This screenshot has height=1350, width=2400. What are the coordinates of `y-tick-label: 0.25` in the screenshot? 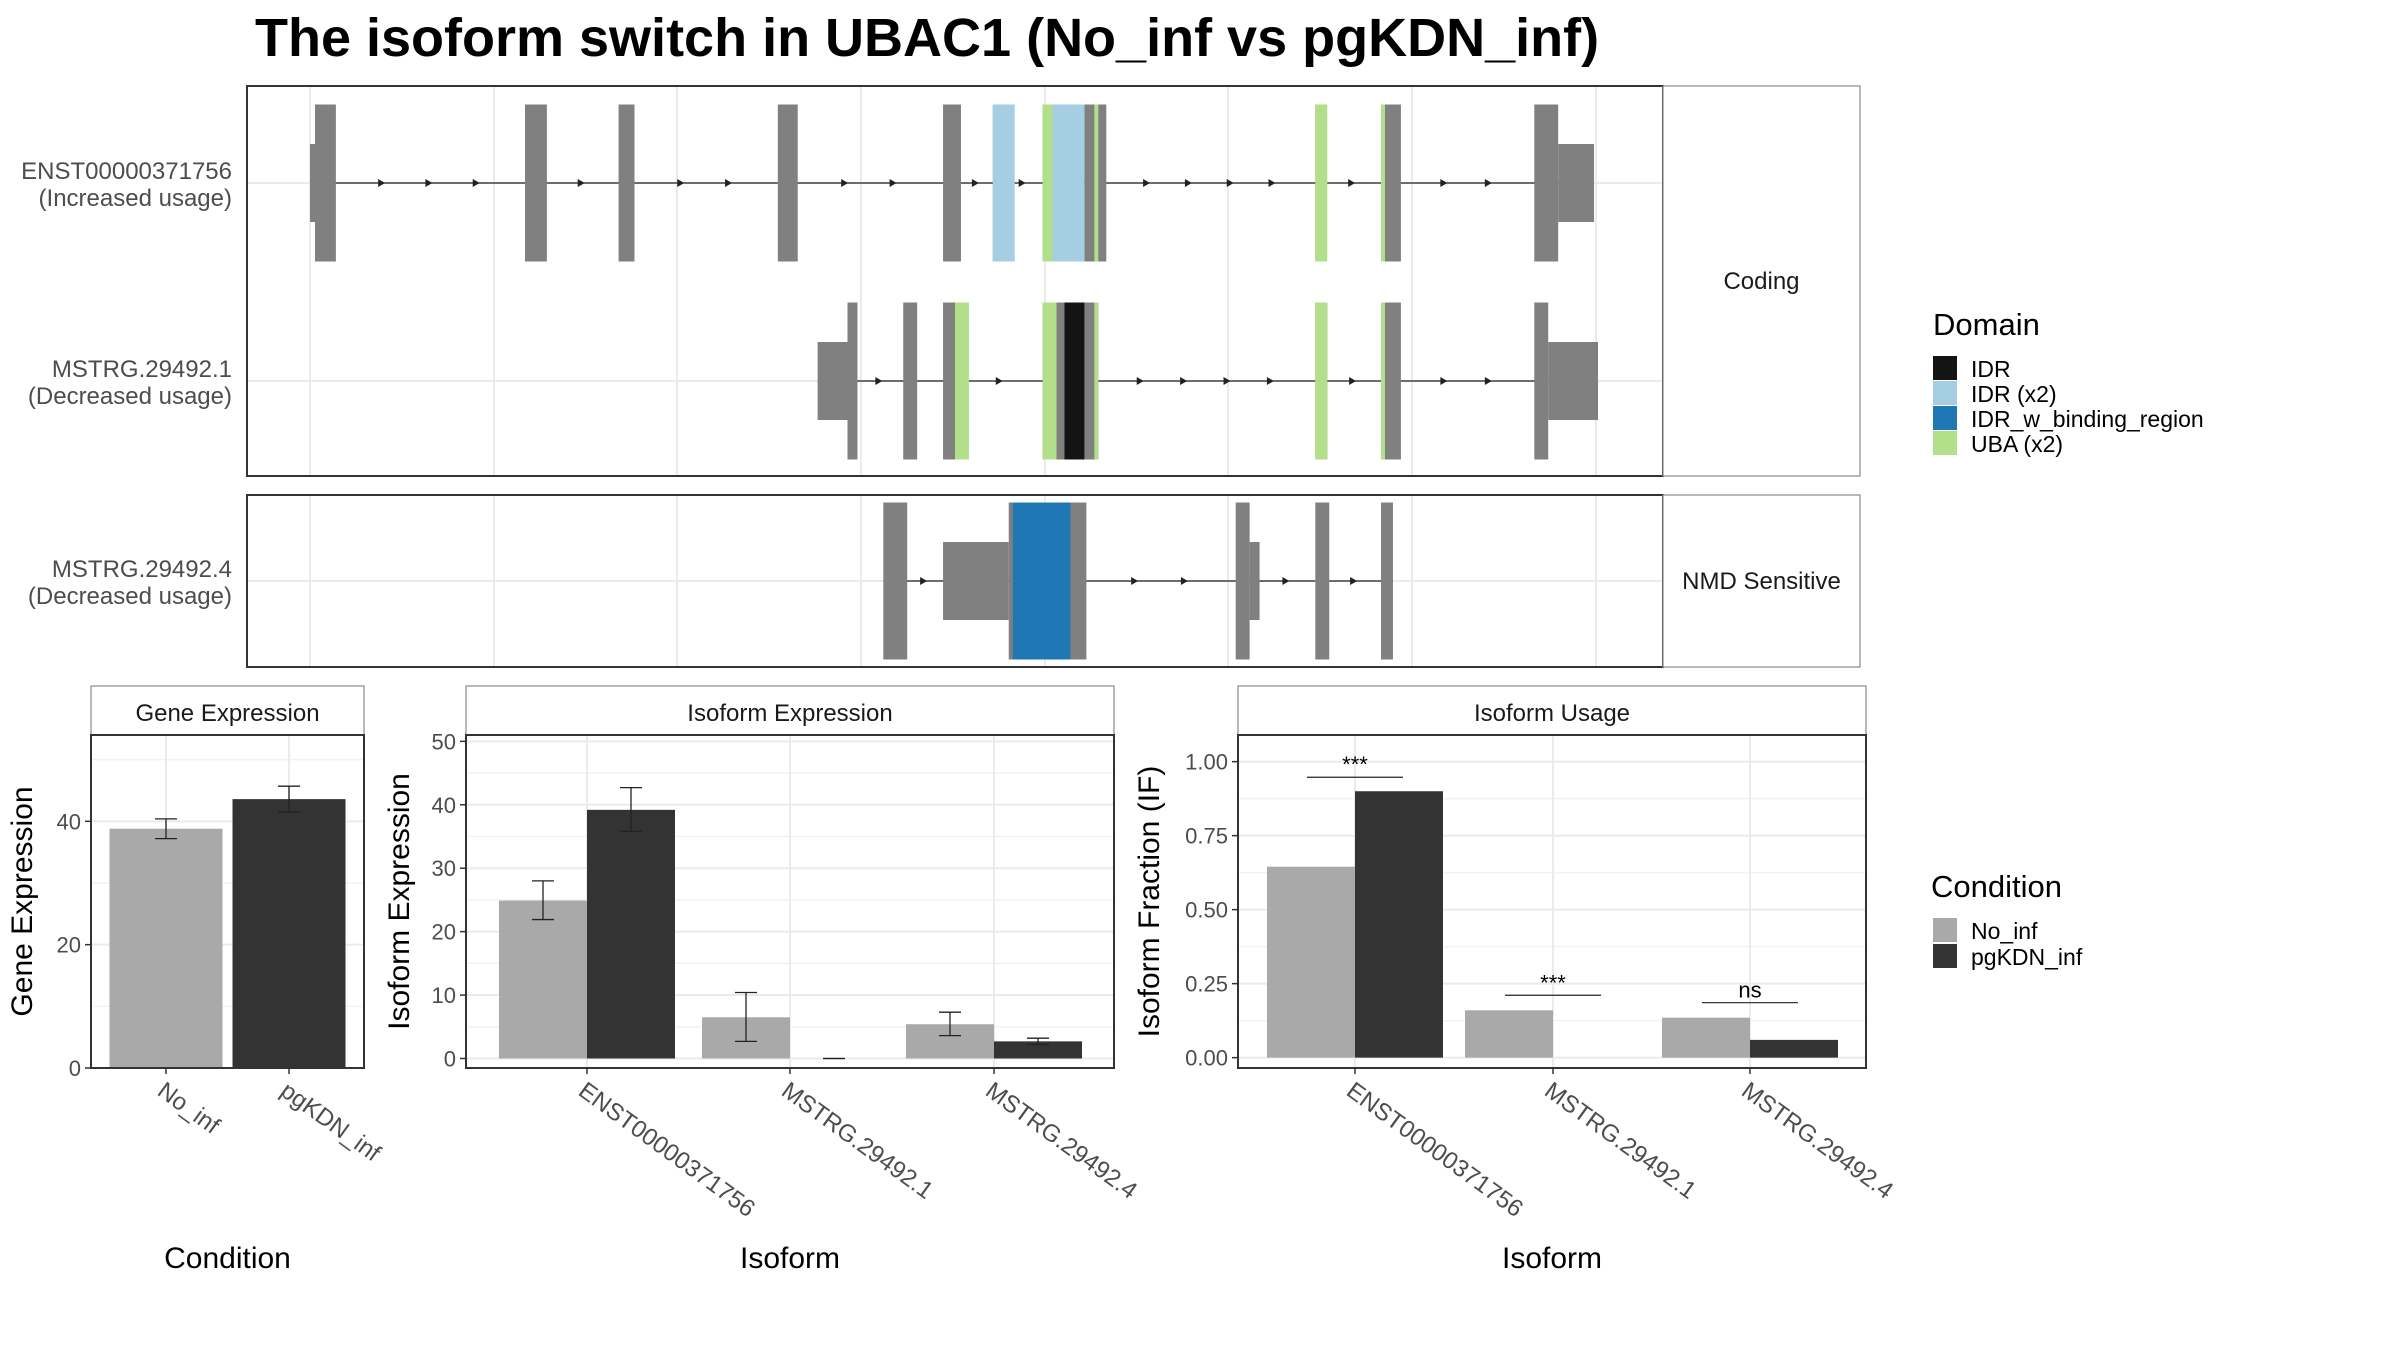 It's located at (1206, 984).